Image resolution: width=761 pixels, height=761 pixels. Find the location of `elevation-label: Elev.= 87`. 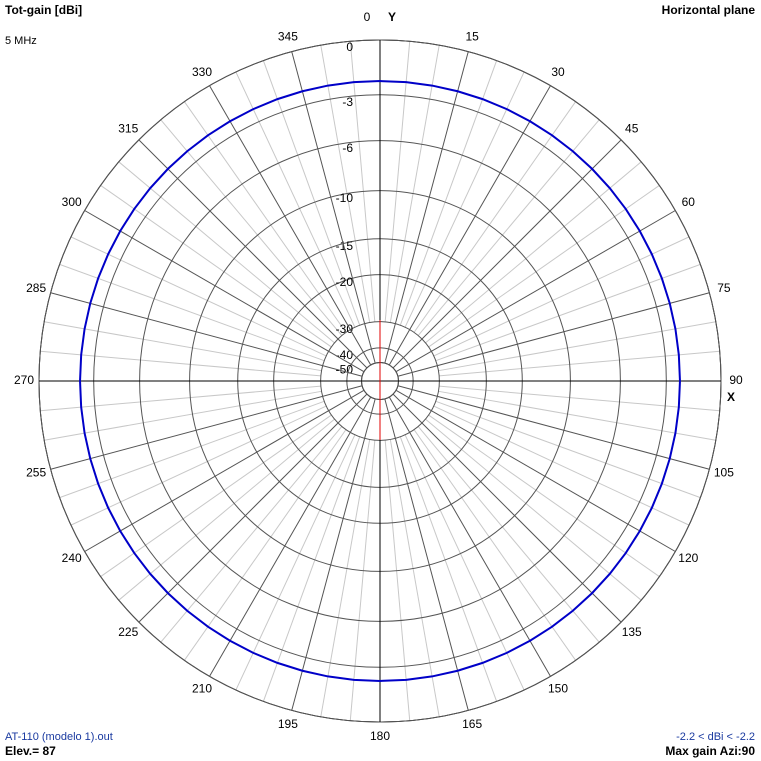

elevation-label: Elev.= 87 is located at coordinates (30, 751).